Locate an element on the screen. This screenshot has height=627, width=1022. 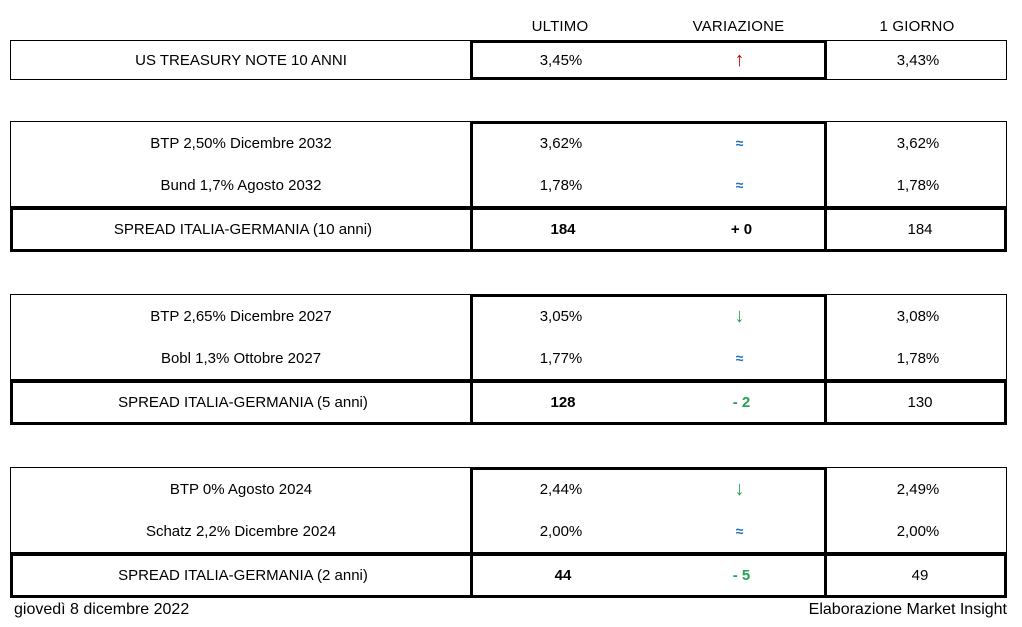
instrument-row: Bund 1,7% Agosto 2032 1,78% ≈ 1,78% is located at coordinates (508, 185).